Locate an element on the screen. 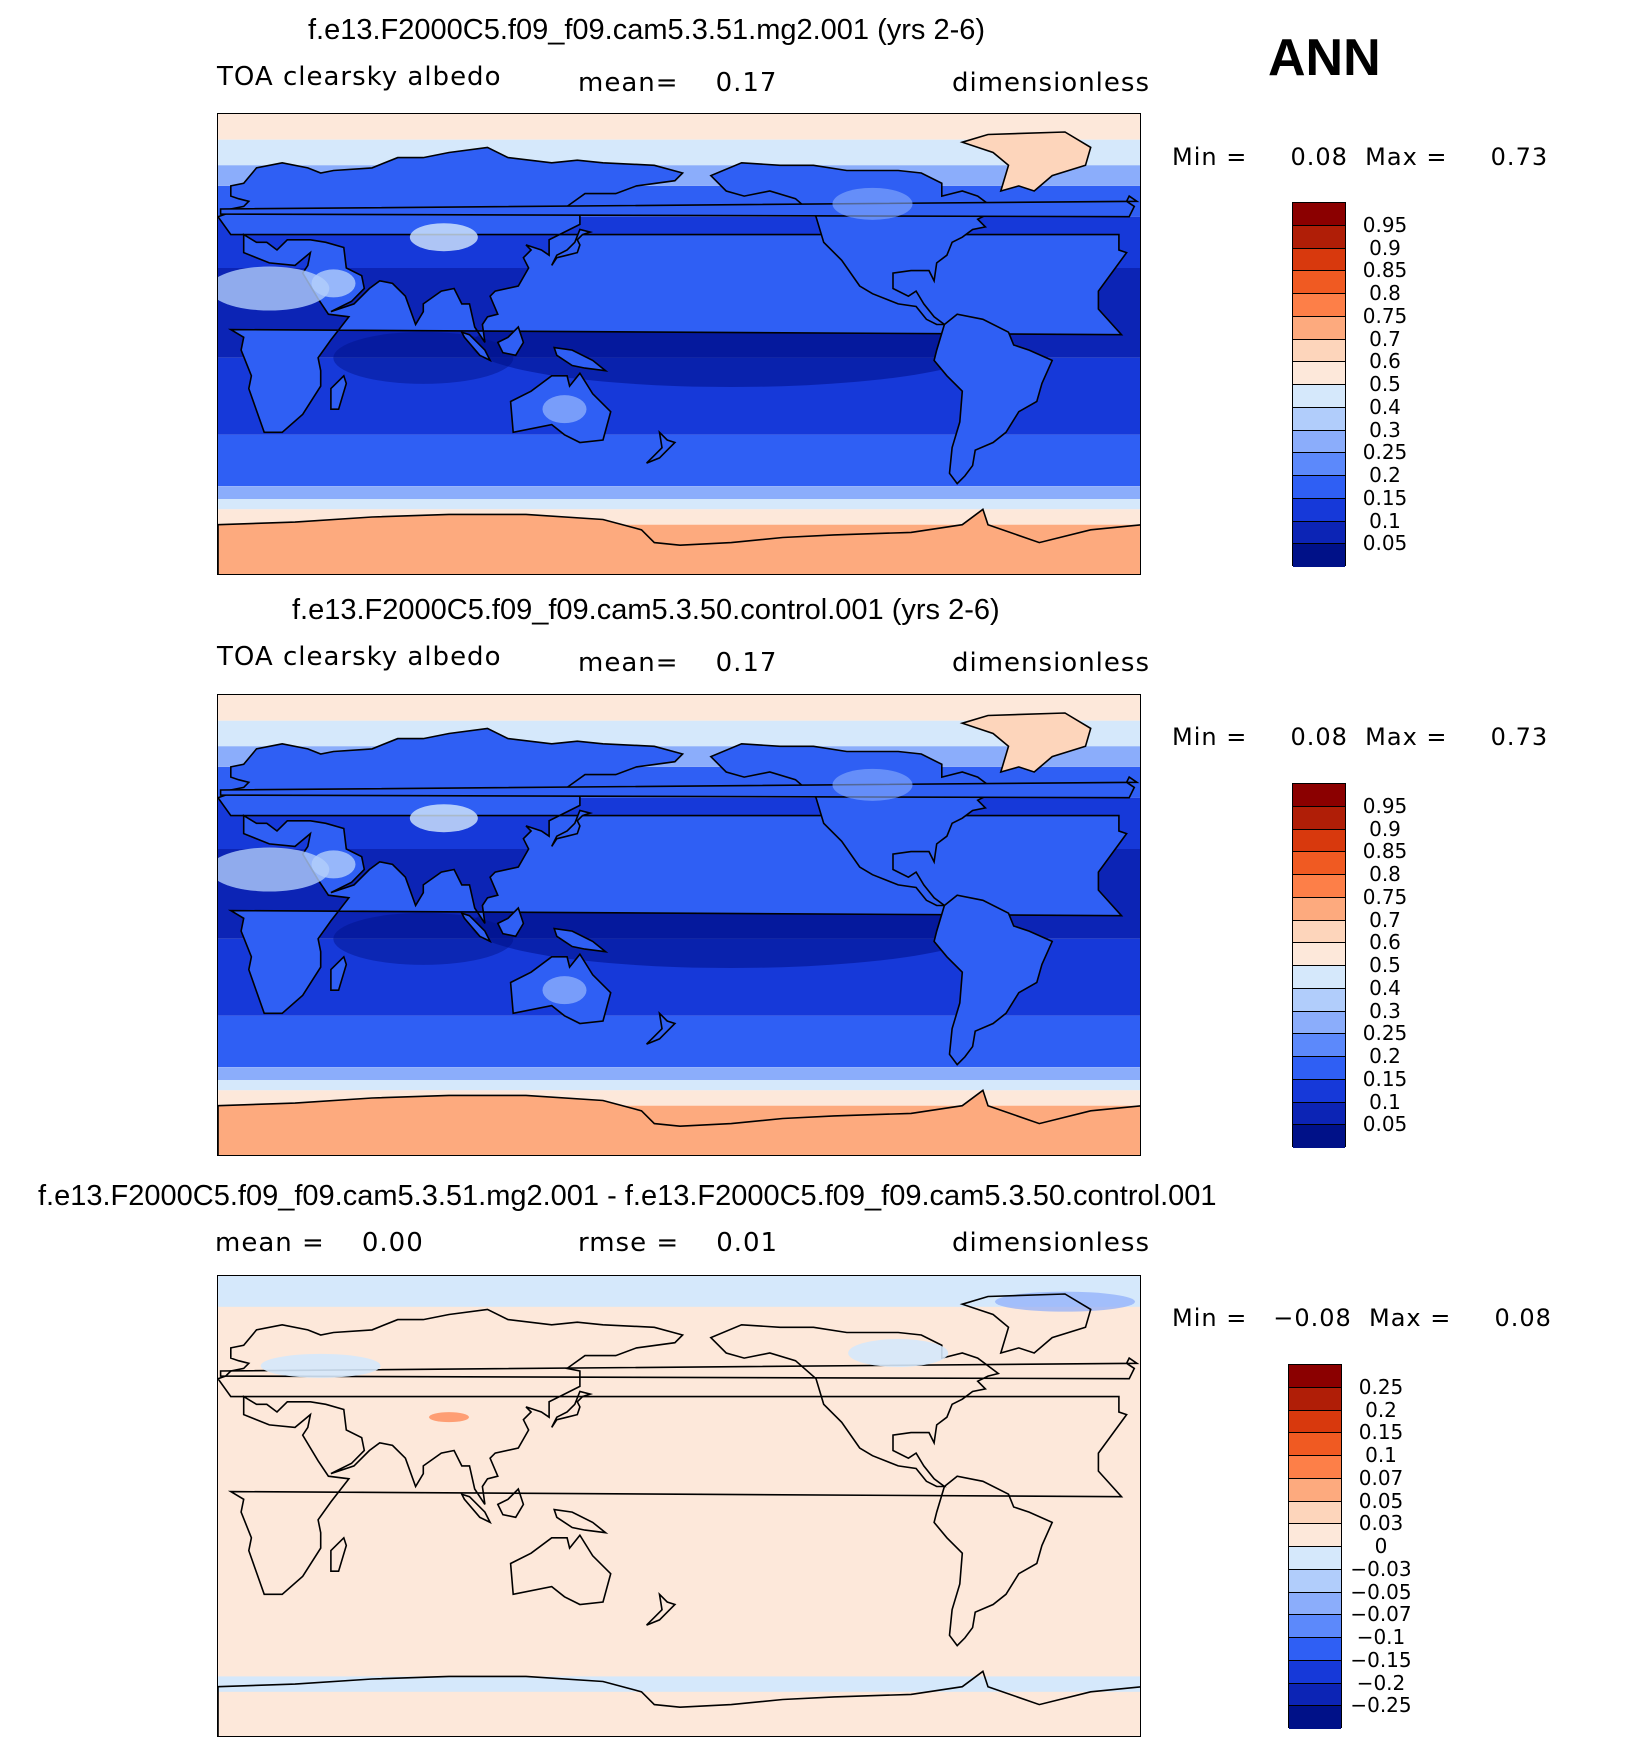 The width and height of the screenshot is (1647, 1752). colorbar-tick-label: 0.03 is located at coordinates (1381, 1523).